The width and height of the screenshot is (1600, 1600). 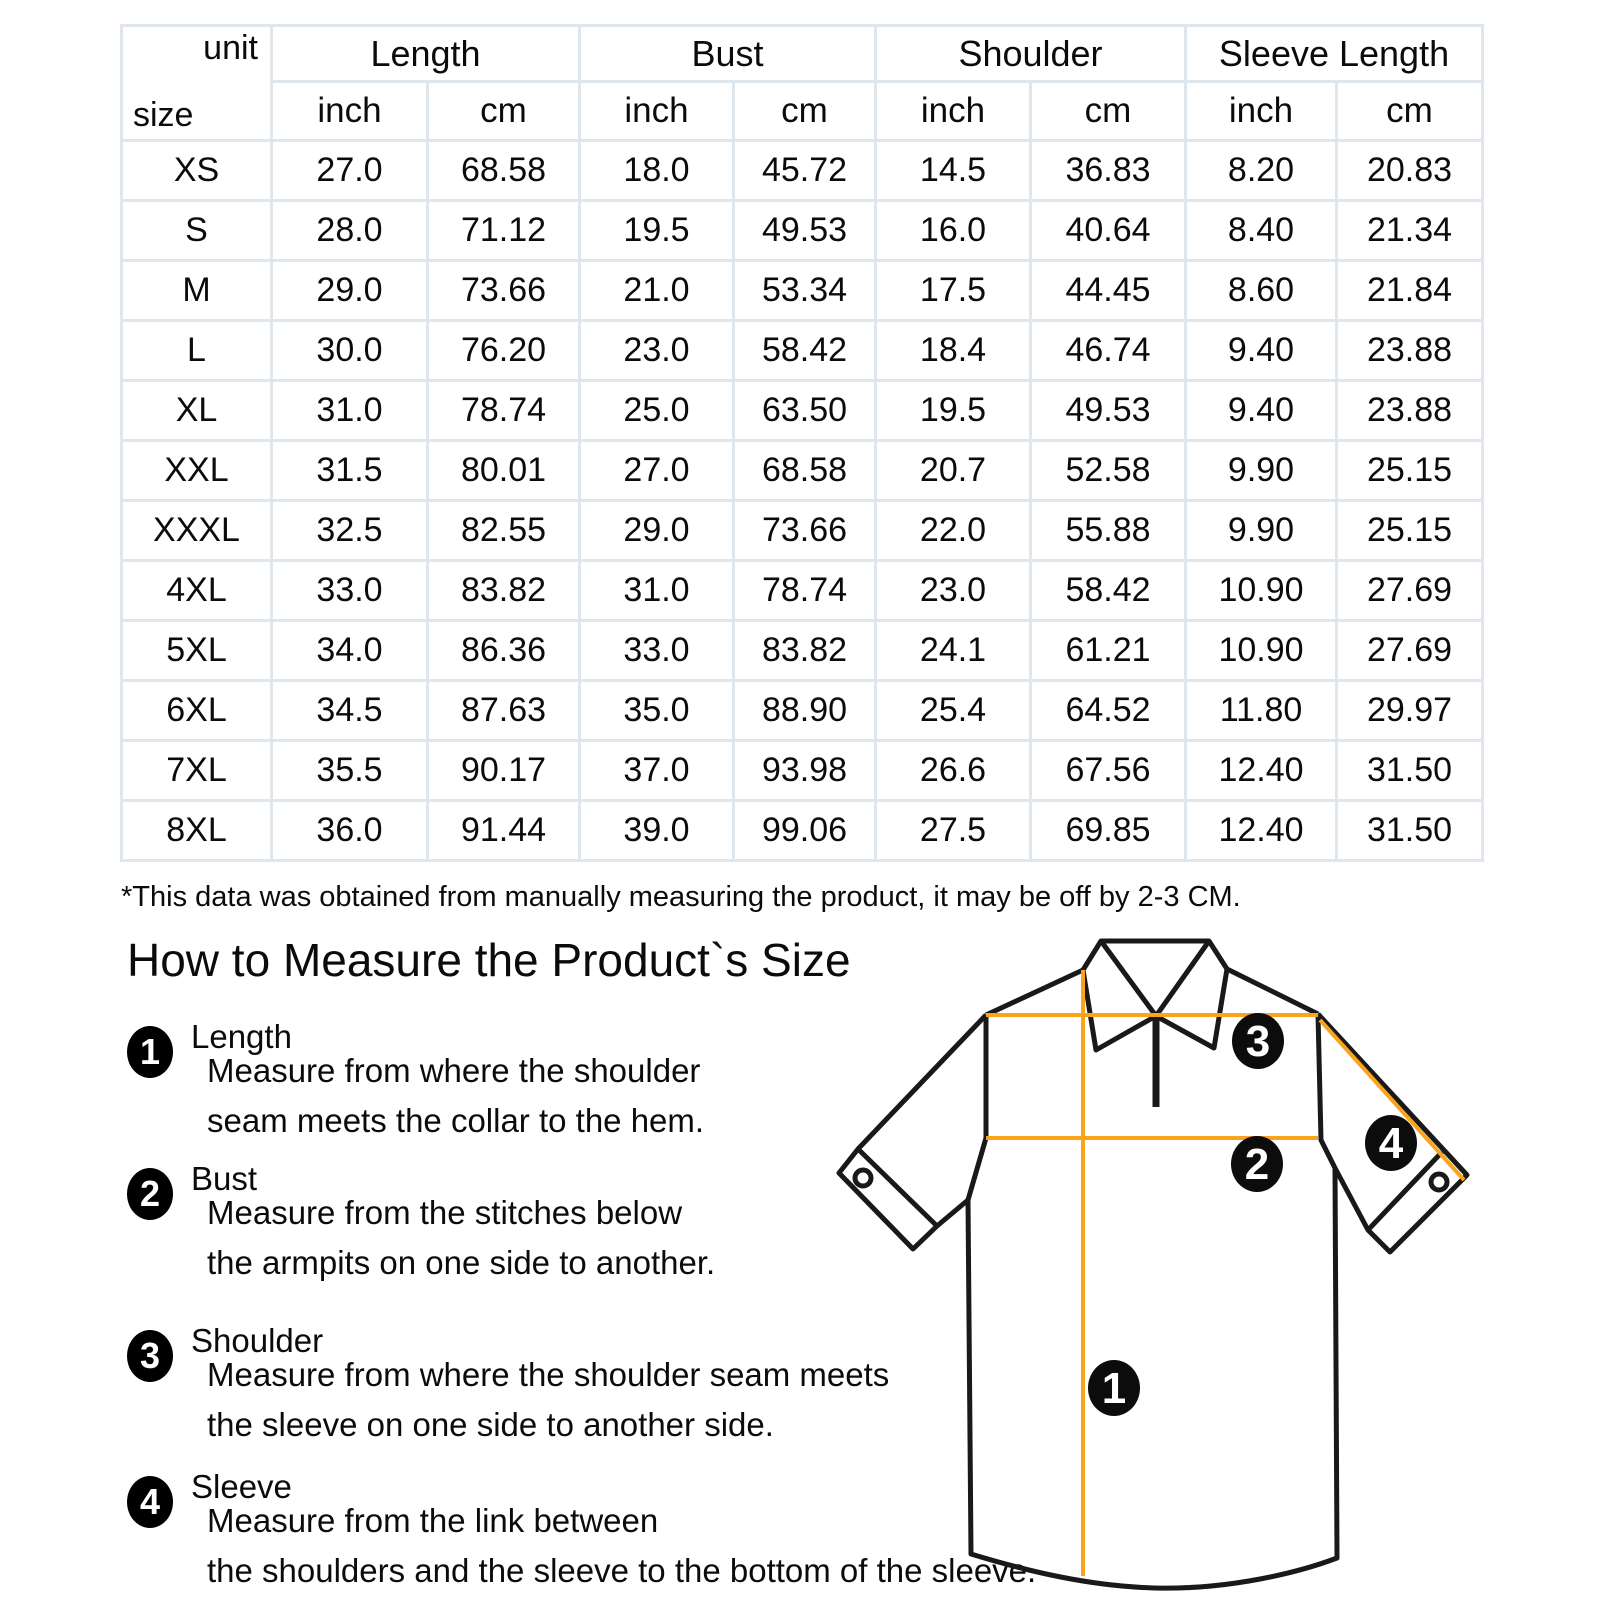 I want to click on measurement-cell: 93.98, so click(x=804, y=770).